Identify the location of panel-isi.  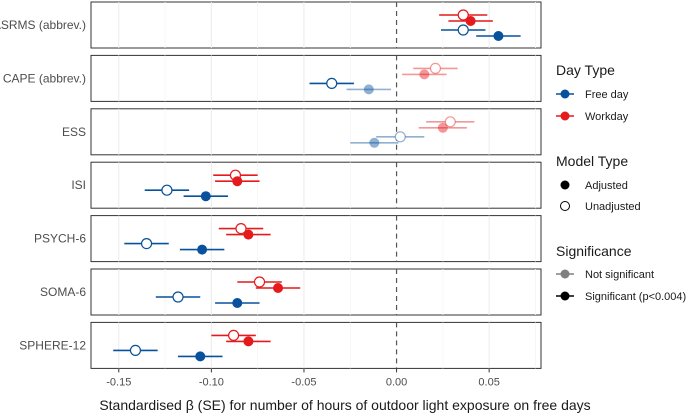
(316, 185).